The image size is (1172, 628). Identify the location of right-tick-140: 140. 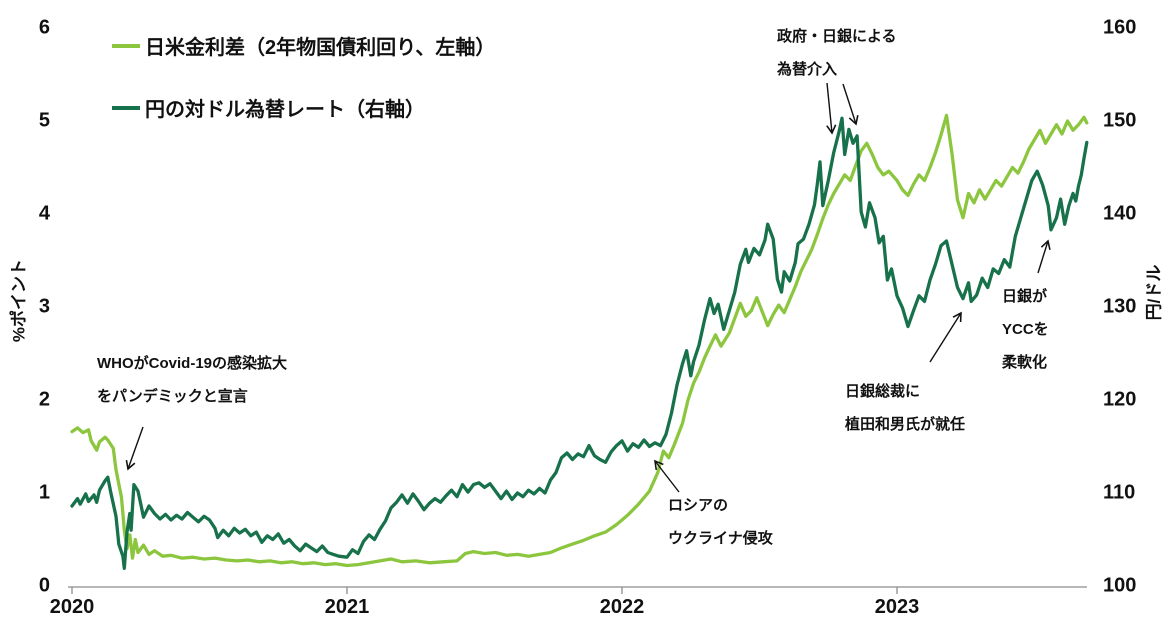
(1120, 213).